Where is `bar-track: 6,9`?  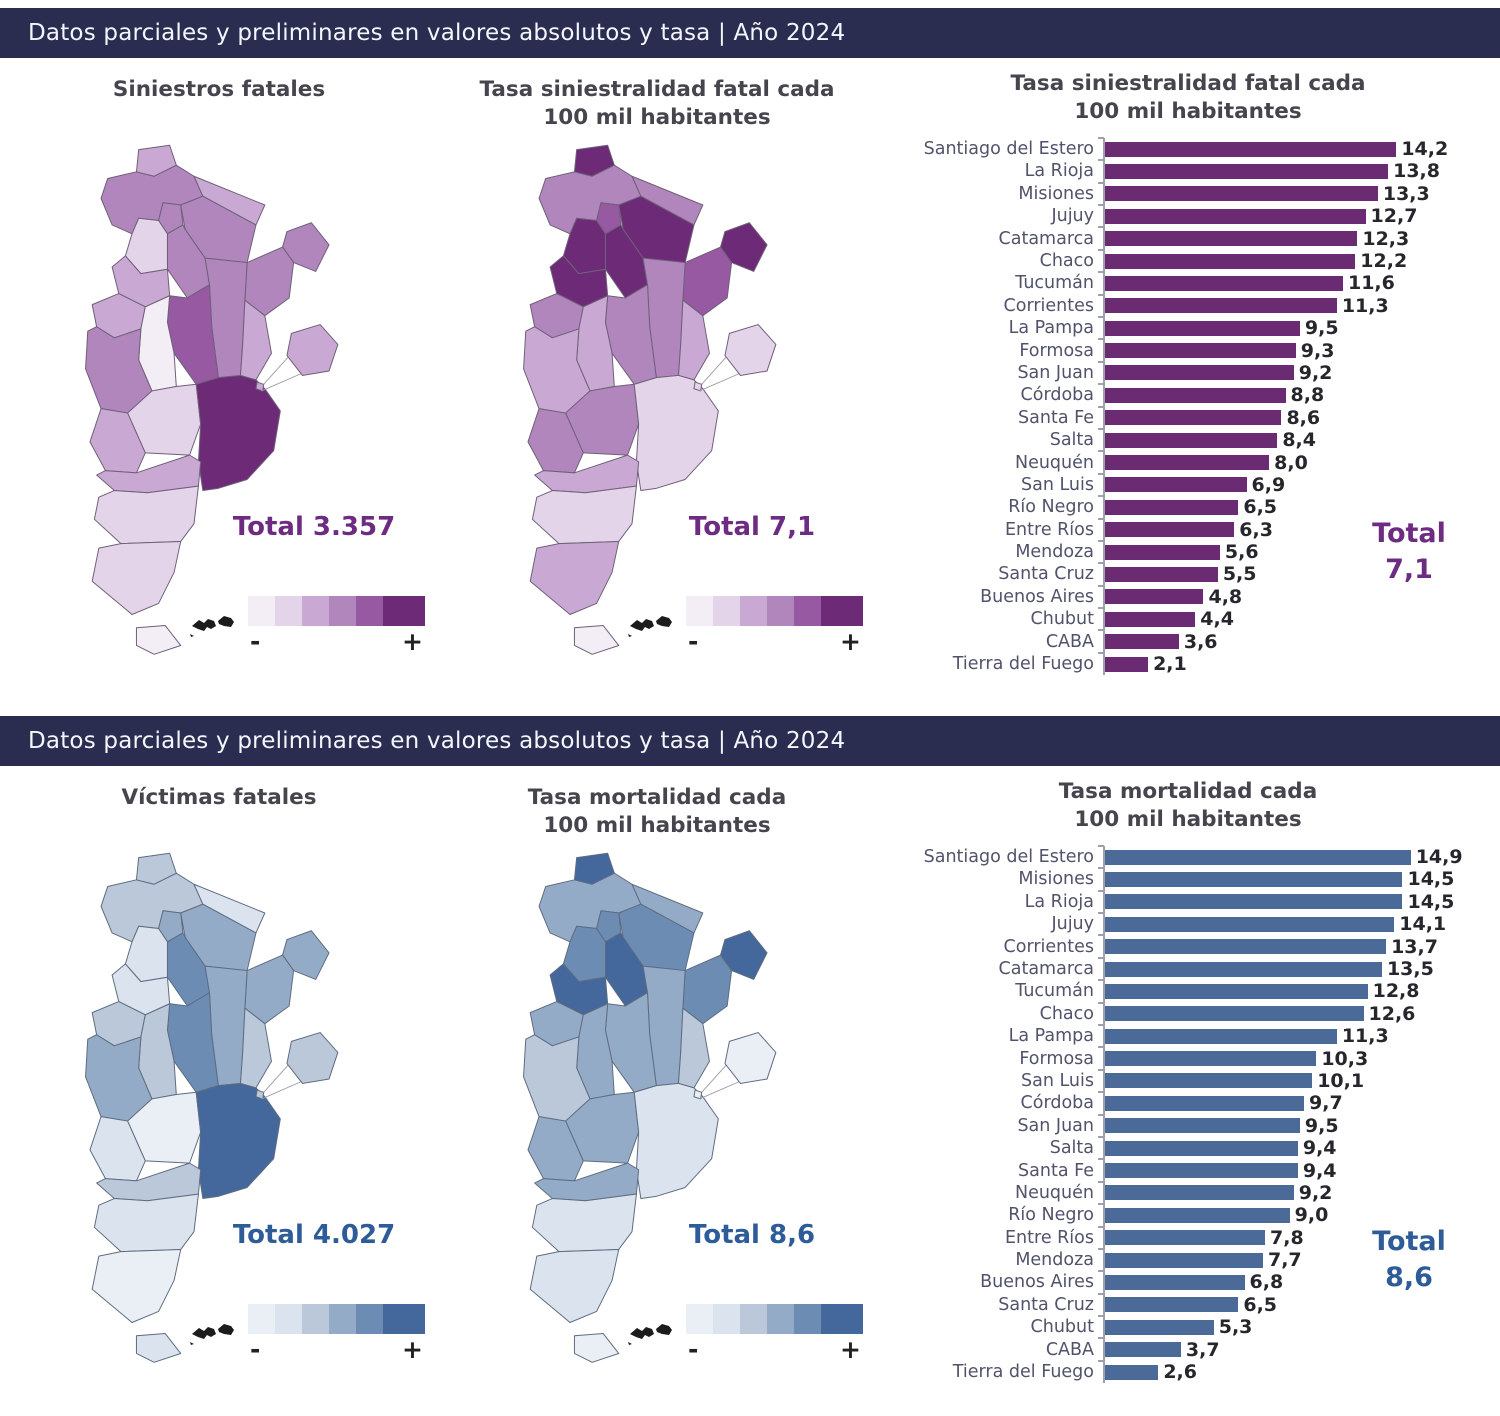 bar-track: 6,9 is located at coordinates (1266, 484).